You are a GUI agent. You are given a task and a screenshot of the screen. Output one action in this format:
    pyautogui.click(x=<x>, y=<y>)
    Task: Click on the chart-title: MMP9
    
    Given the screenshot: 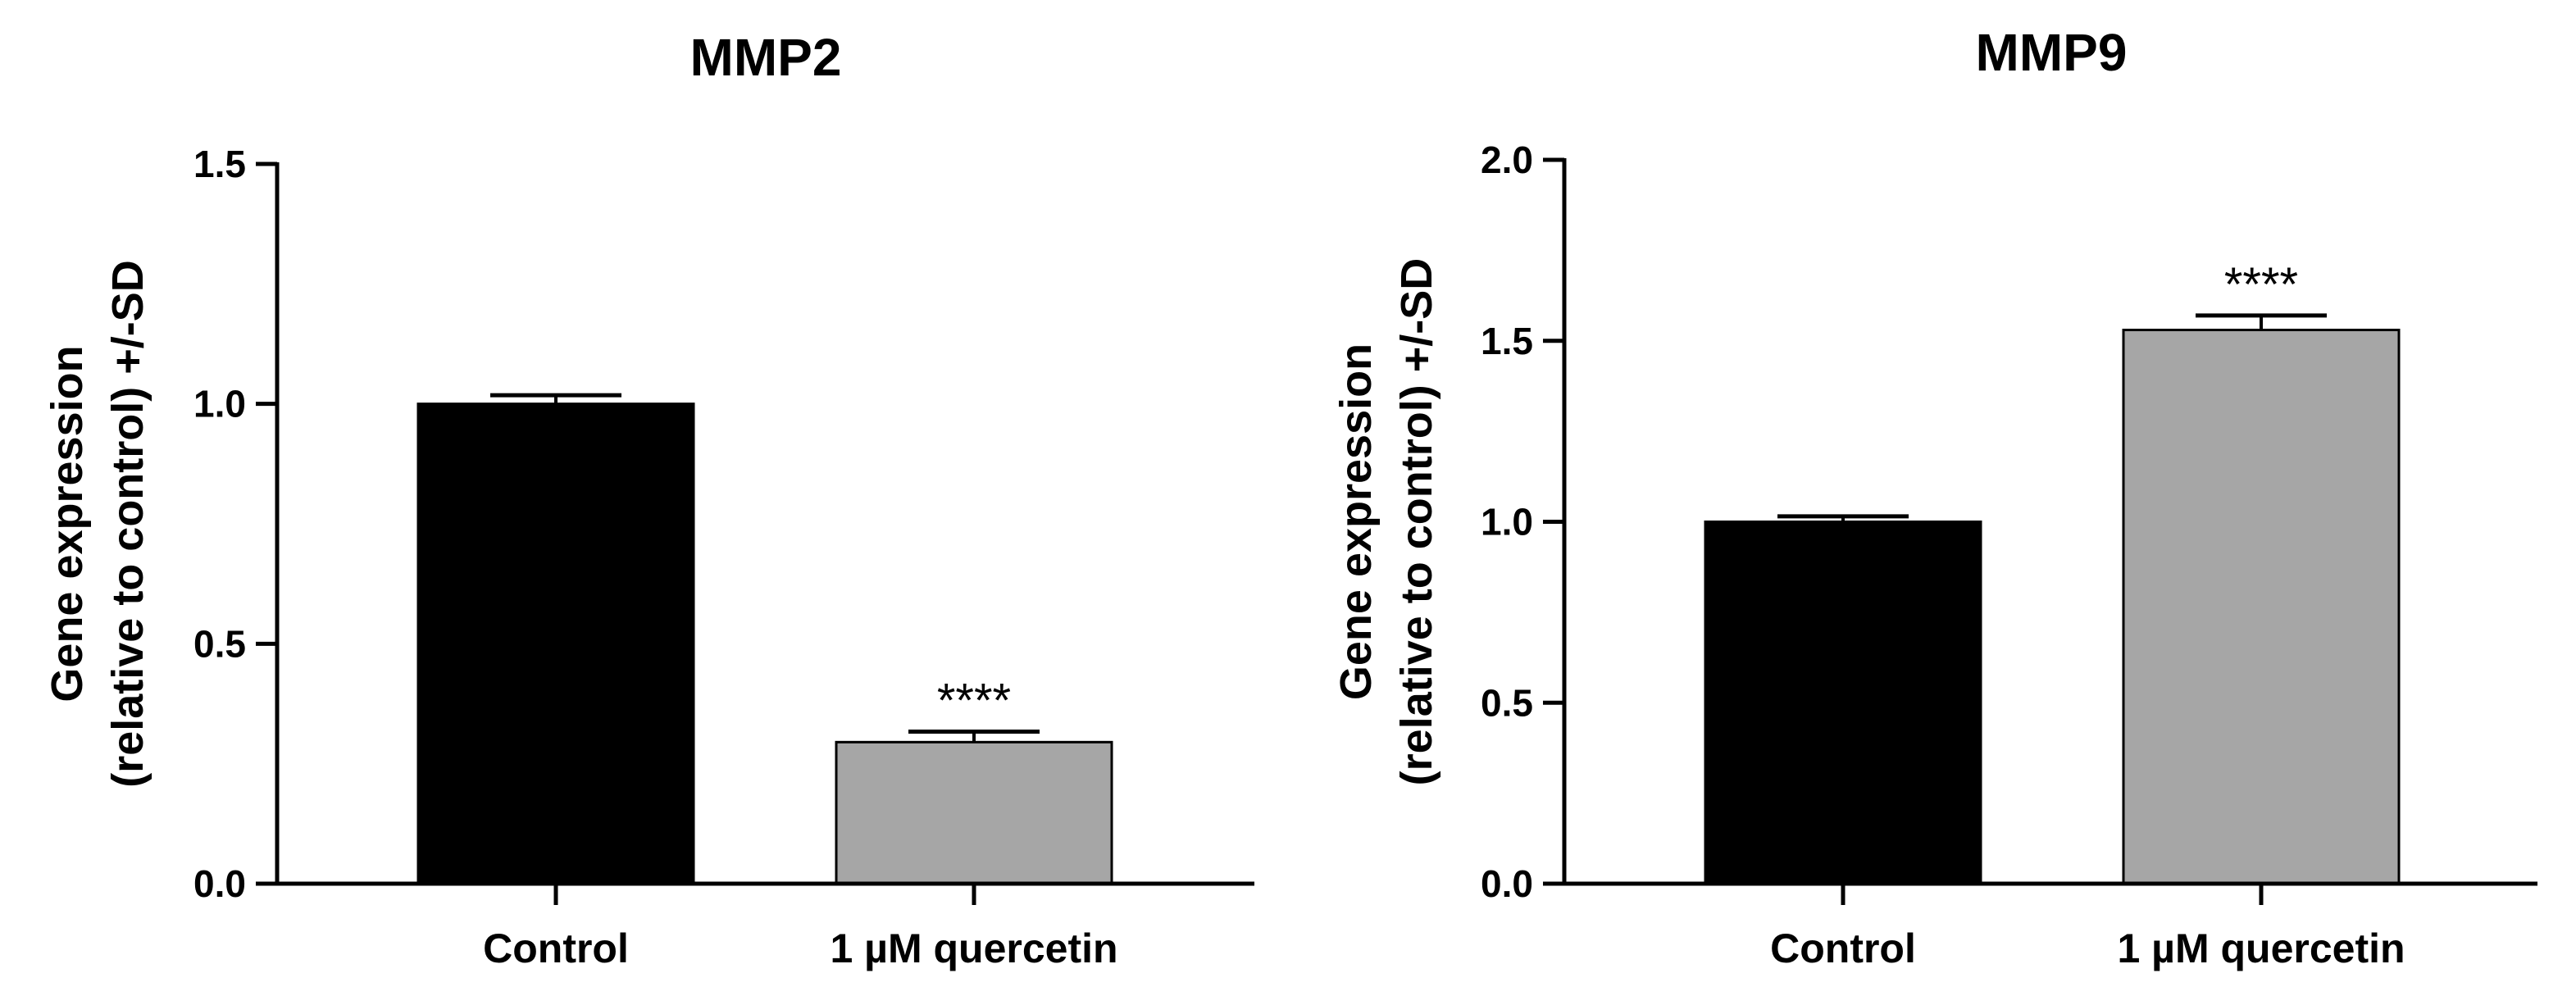 What is the action you would take?
    pyautogui.click(x=2052, y=53)
    